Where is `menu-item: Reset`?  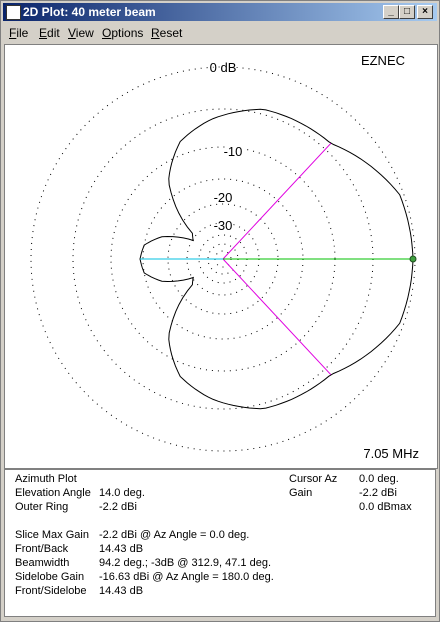
menu-item: Reset is located at coordinates (167, 33).